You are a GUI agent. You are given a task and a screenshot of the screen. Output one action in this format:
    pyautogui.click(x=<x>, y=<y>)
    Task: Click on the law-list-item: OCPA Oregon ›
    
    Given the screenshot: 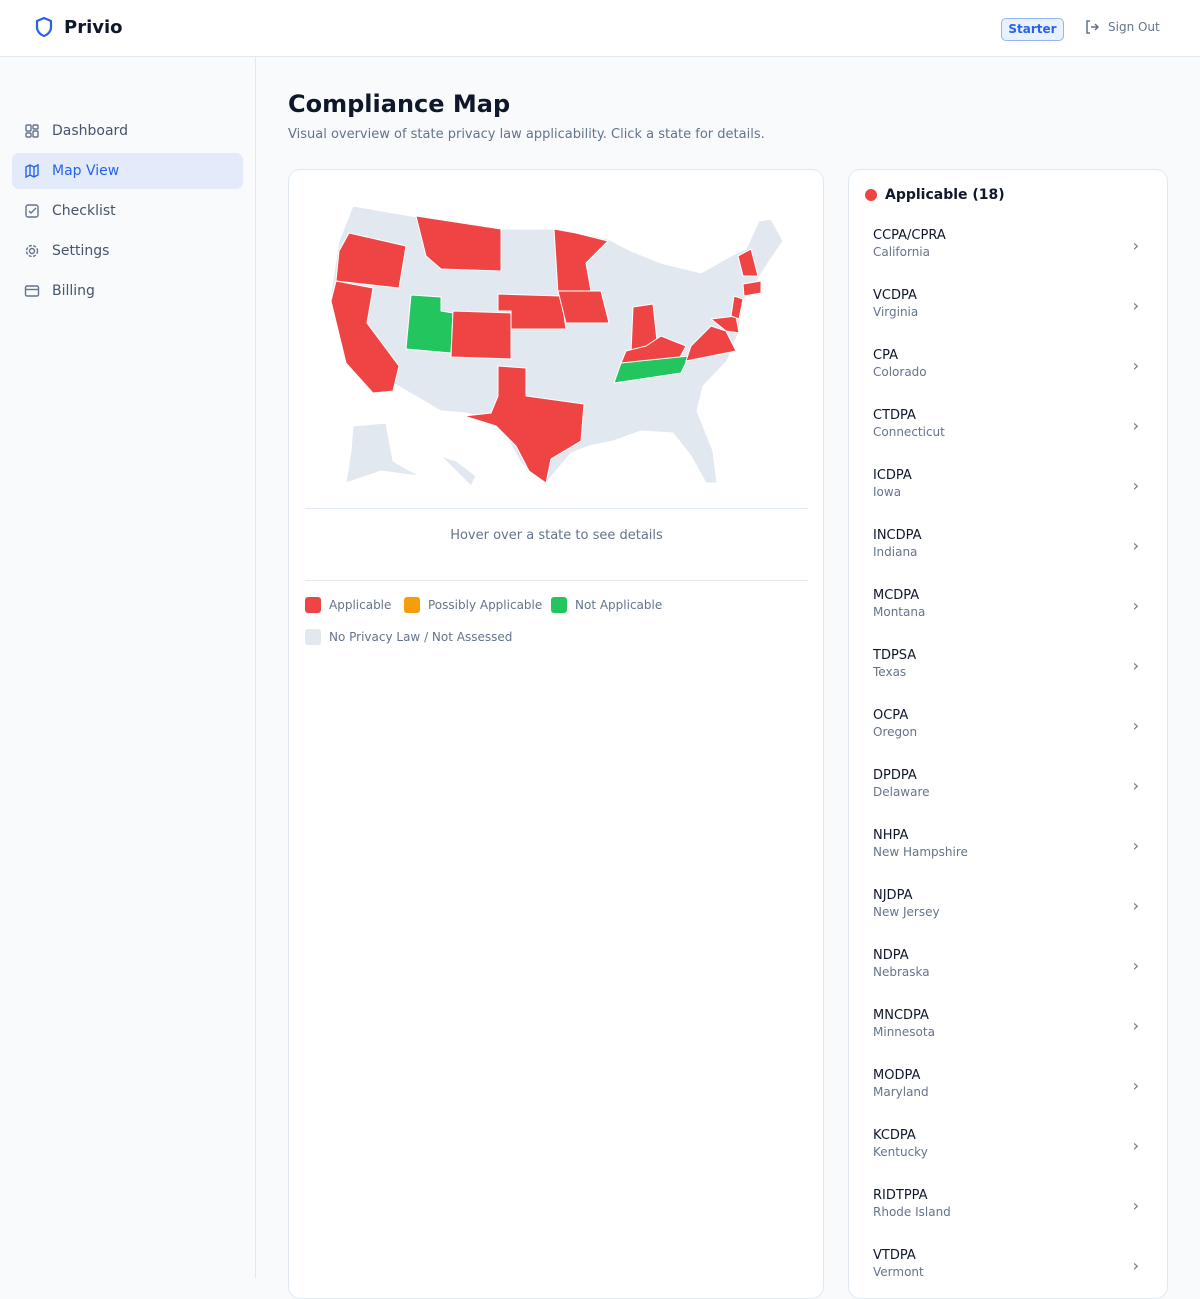 What is the action you would take?
    pyautogui.click(x=1009, y=732)
    